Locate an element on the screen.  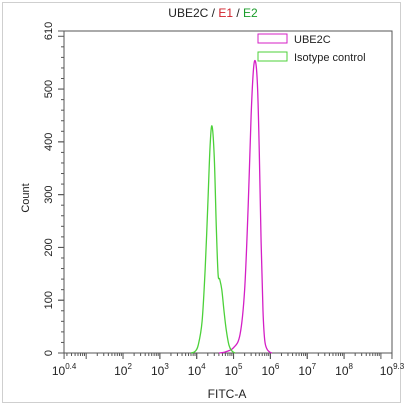
y-axis-ticks: 0 100 200 300 400 500 610 is located at coordinates (53, 189).